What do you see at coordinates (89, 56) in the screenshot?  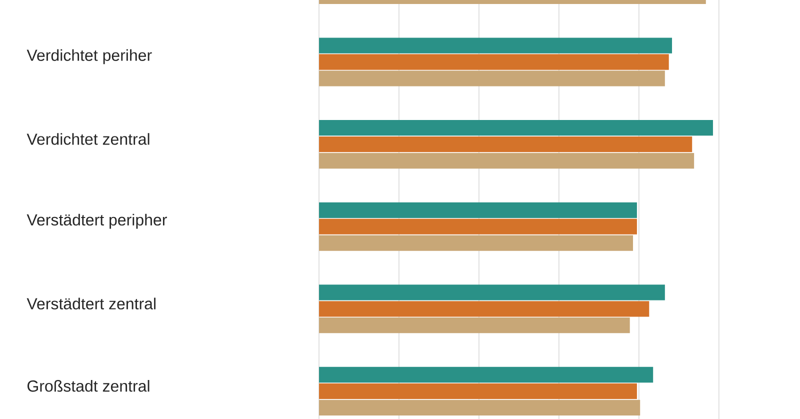 I see `y-tick-label: Verdichtet periher` at bounding box center [89, 56].